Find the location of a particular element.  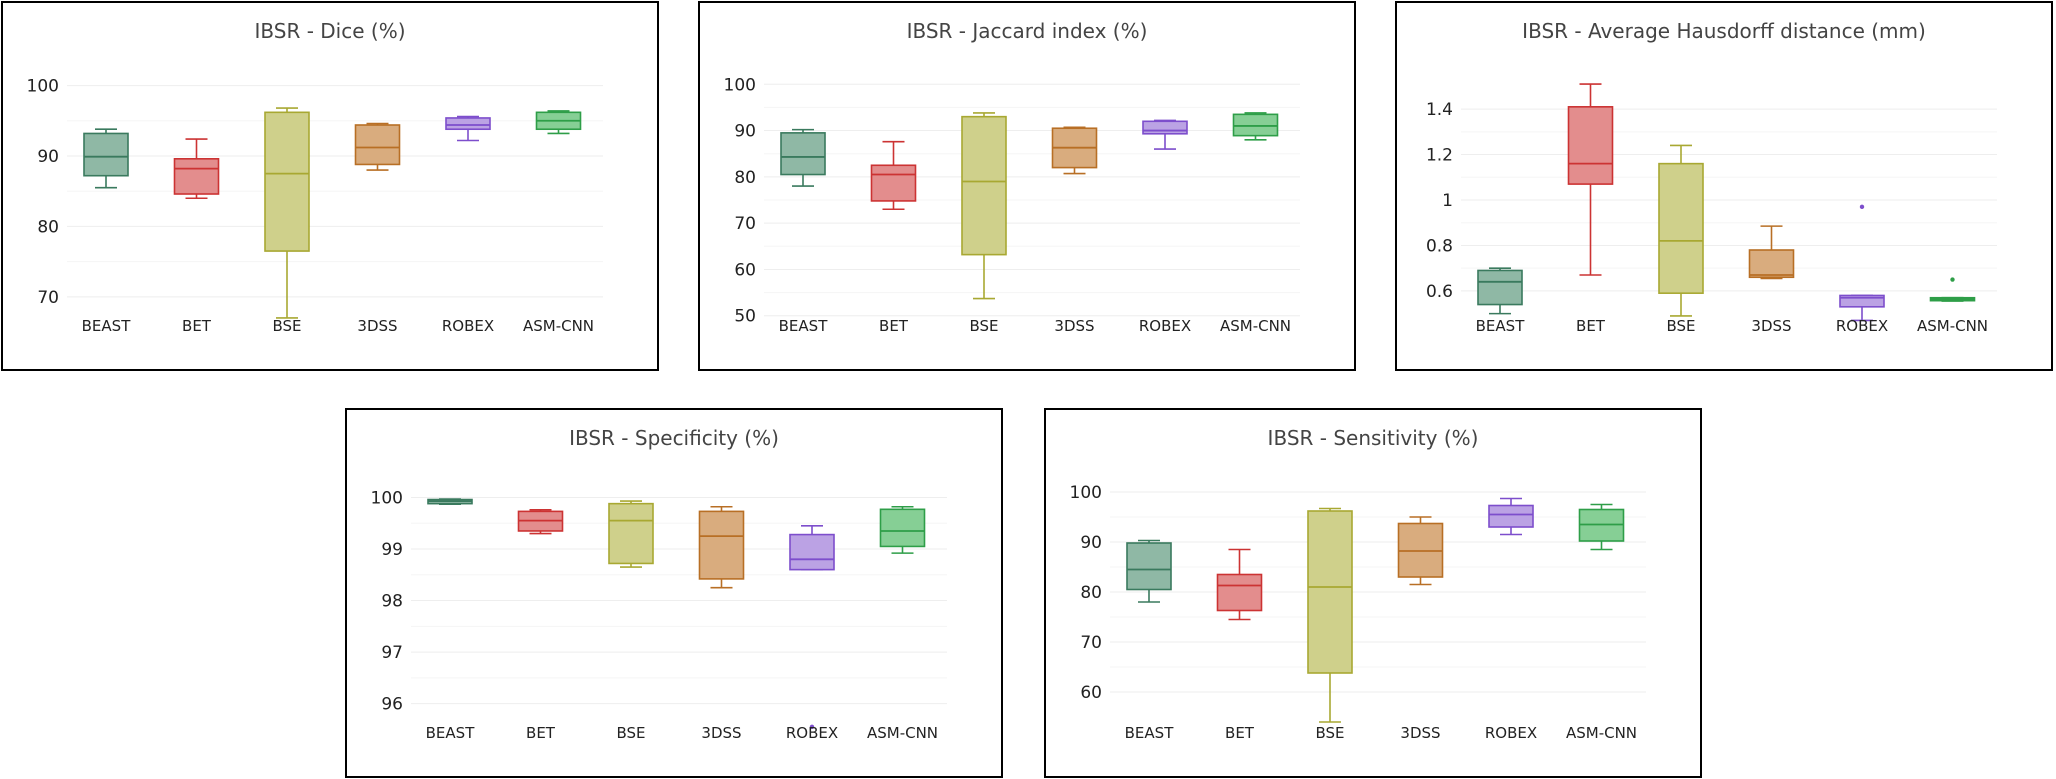

x-category-label: BET is located at coordinates (1240, 733).